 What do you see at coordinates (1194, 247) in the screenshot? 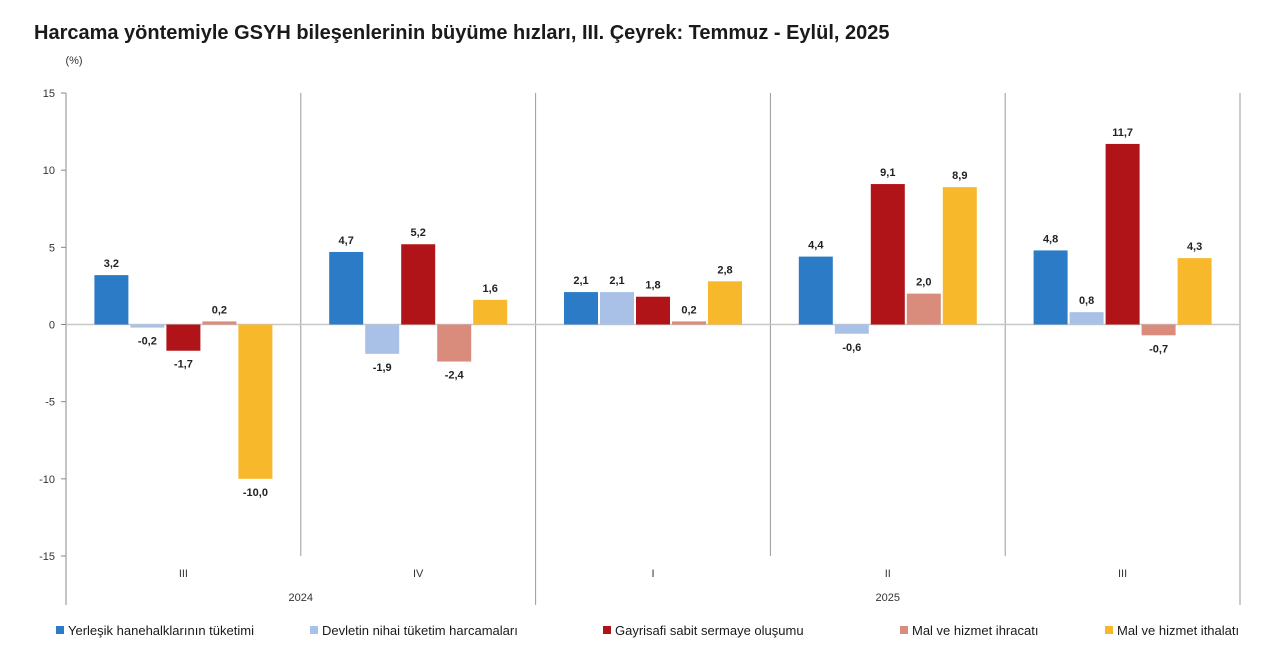
I see `data-label: 4,3` at bounding box center [1194, 247].